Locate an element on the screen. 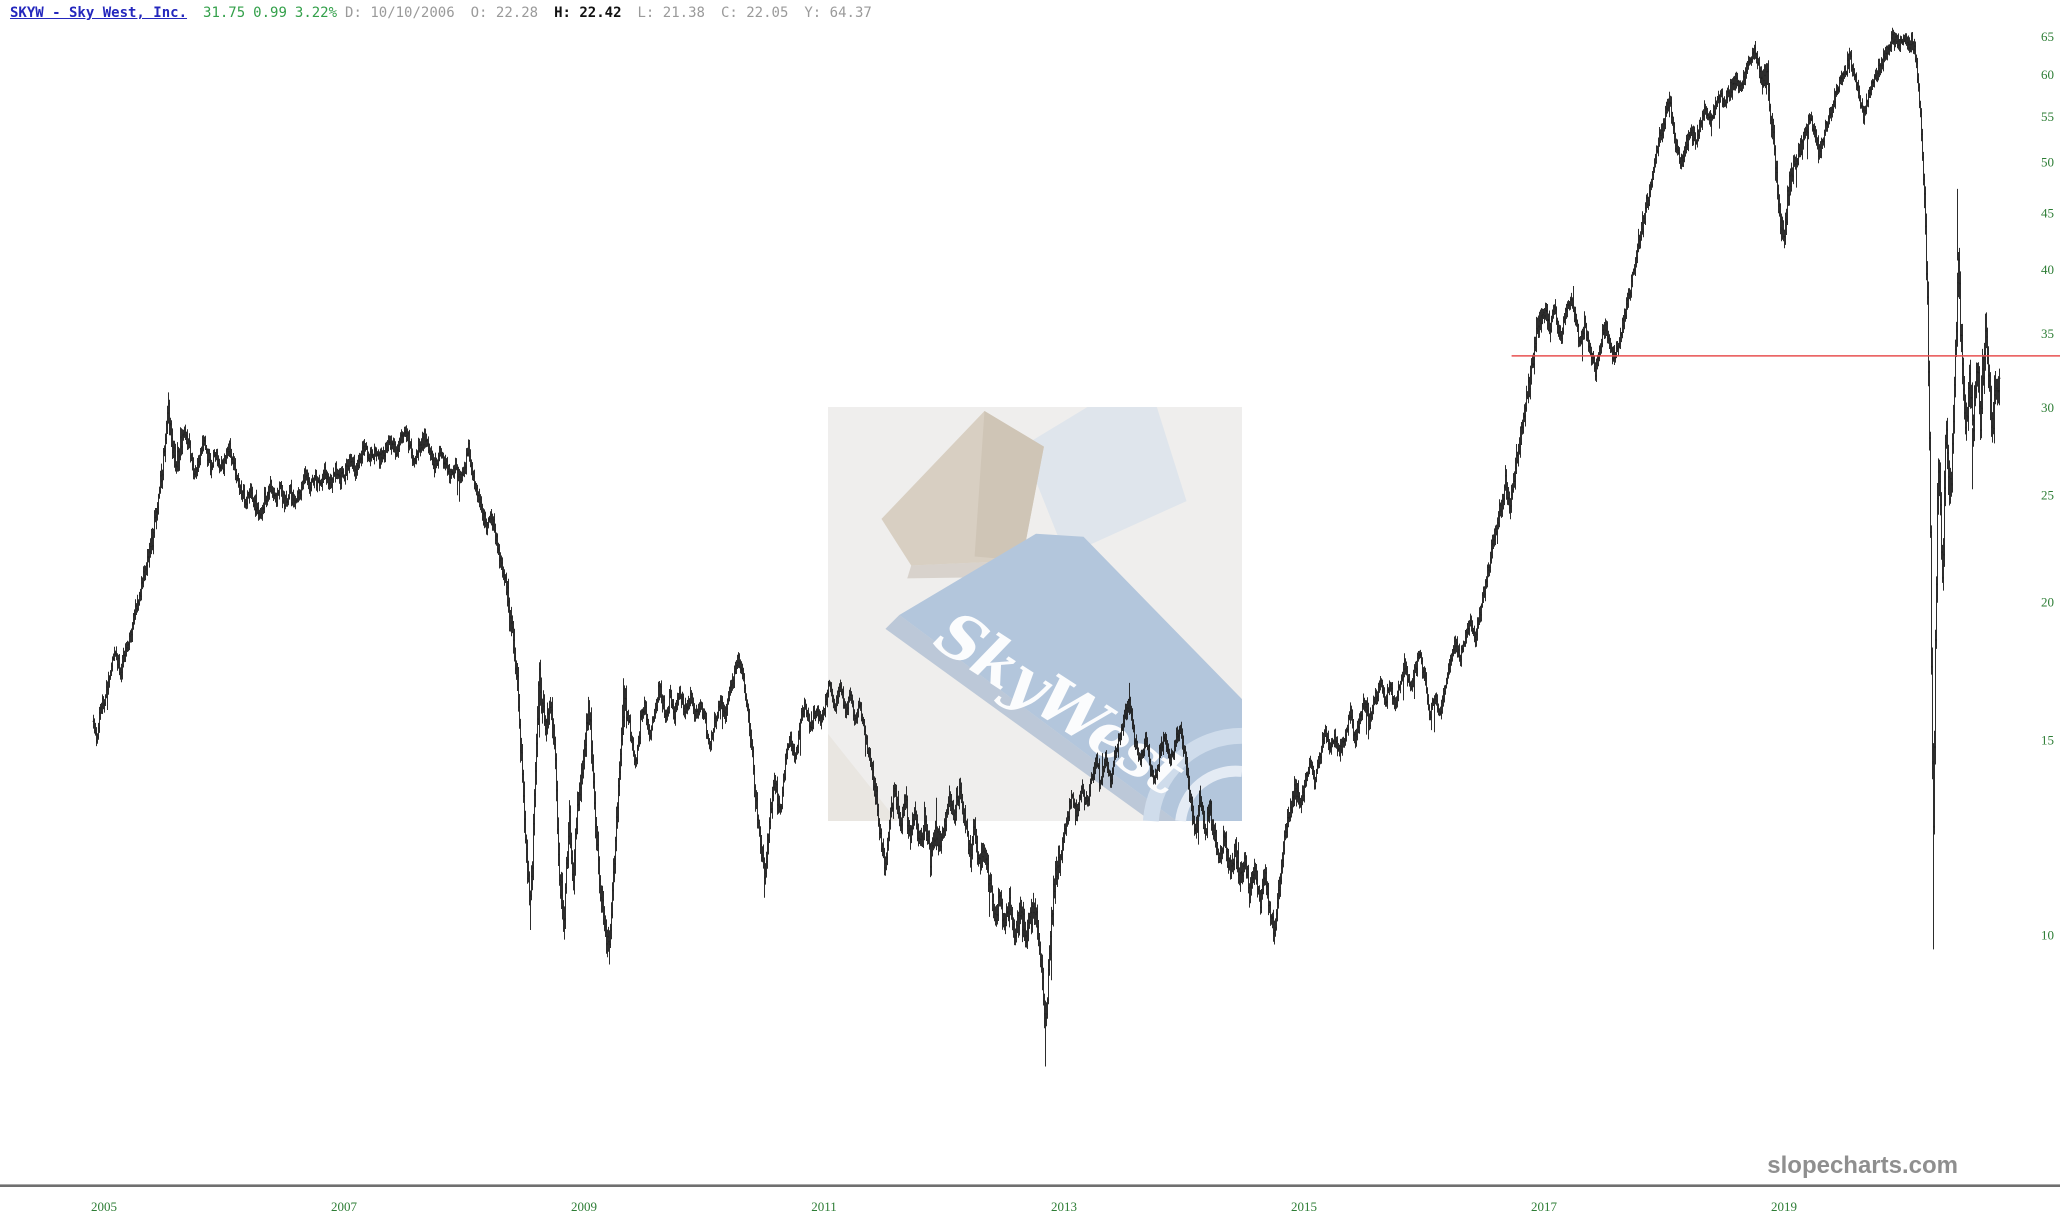 The height and width of the screenshot is (1227, 2060). x-axis-year-label: 2007 is located at coordinates (344, 1206).